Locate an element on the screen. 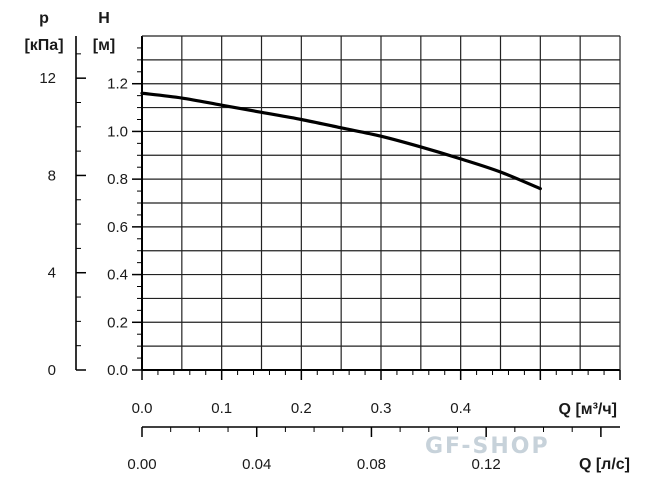 The image size is (650, 486). x-axis-title-m3h: Q [м³/ч] is located at coordinates (588, 409).